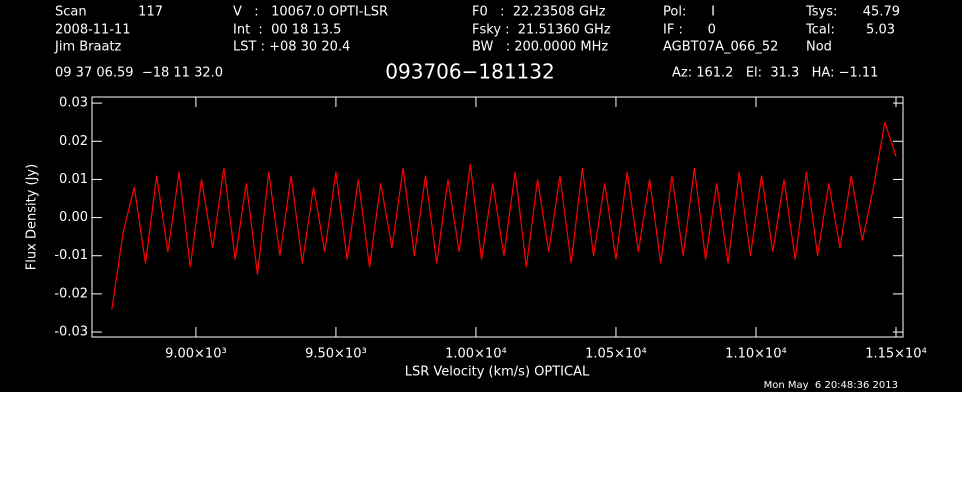 The width and height of the screenshot is (962, 494). Describe the element at coordinates (139, 73) in the screenshot. I see `header-text: 09 37 06.59 −18 11 32.0` at that location.